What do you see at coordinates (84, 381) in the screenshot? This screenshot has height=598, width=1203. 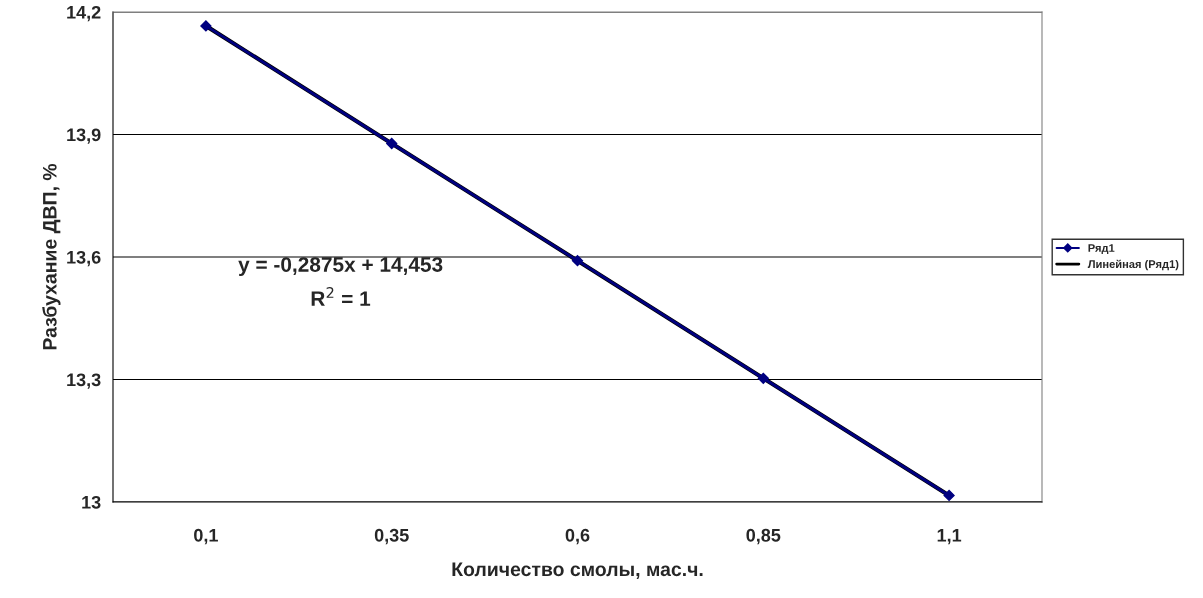 I see `y-tick-label: 13,3` at bounding box center [84, 381].